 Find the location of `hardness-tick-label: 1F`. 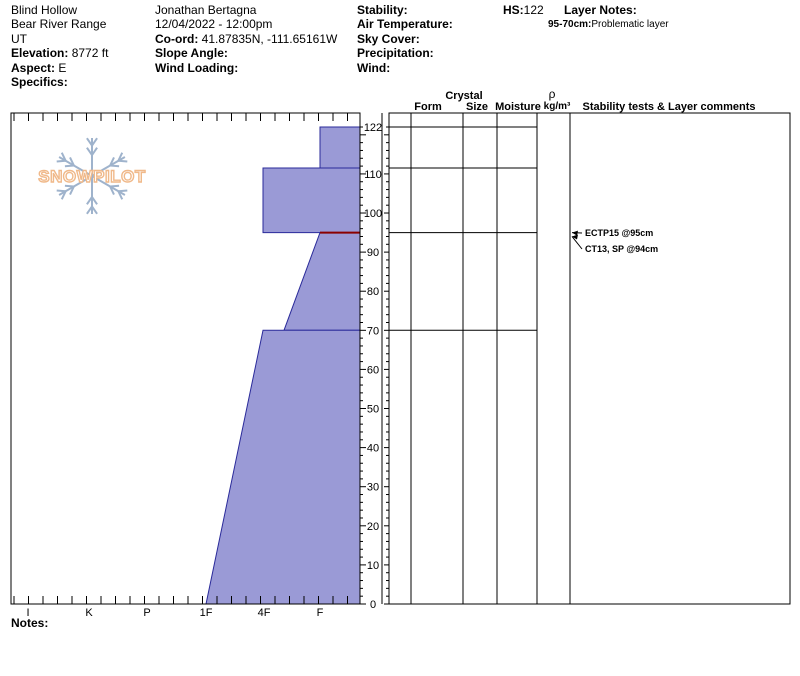

hardness-tick-label: 1F is located at coordinates (206, 613).